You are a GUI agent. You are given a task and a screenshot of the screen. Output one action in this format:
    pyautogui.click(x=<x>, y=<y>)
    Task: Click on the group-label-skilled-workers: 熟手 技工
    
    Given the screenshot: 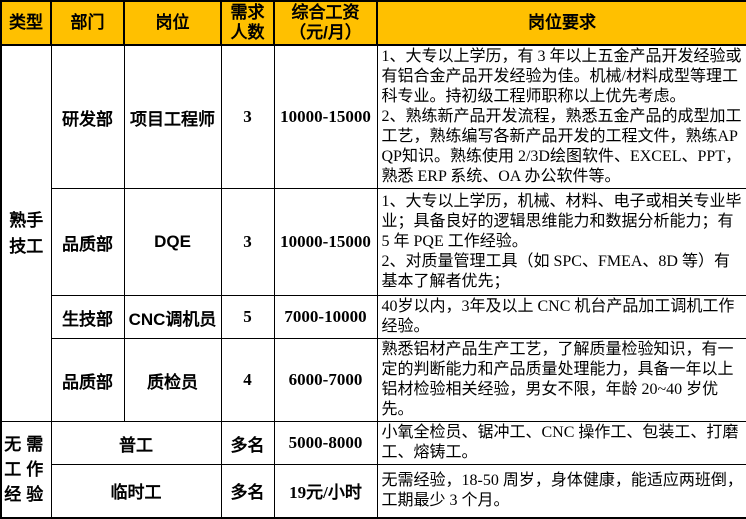 What is the action you would take?
    pyautogui.click(x=26, y=233)
    